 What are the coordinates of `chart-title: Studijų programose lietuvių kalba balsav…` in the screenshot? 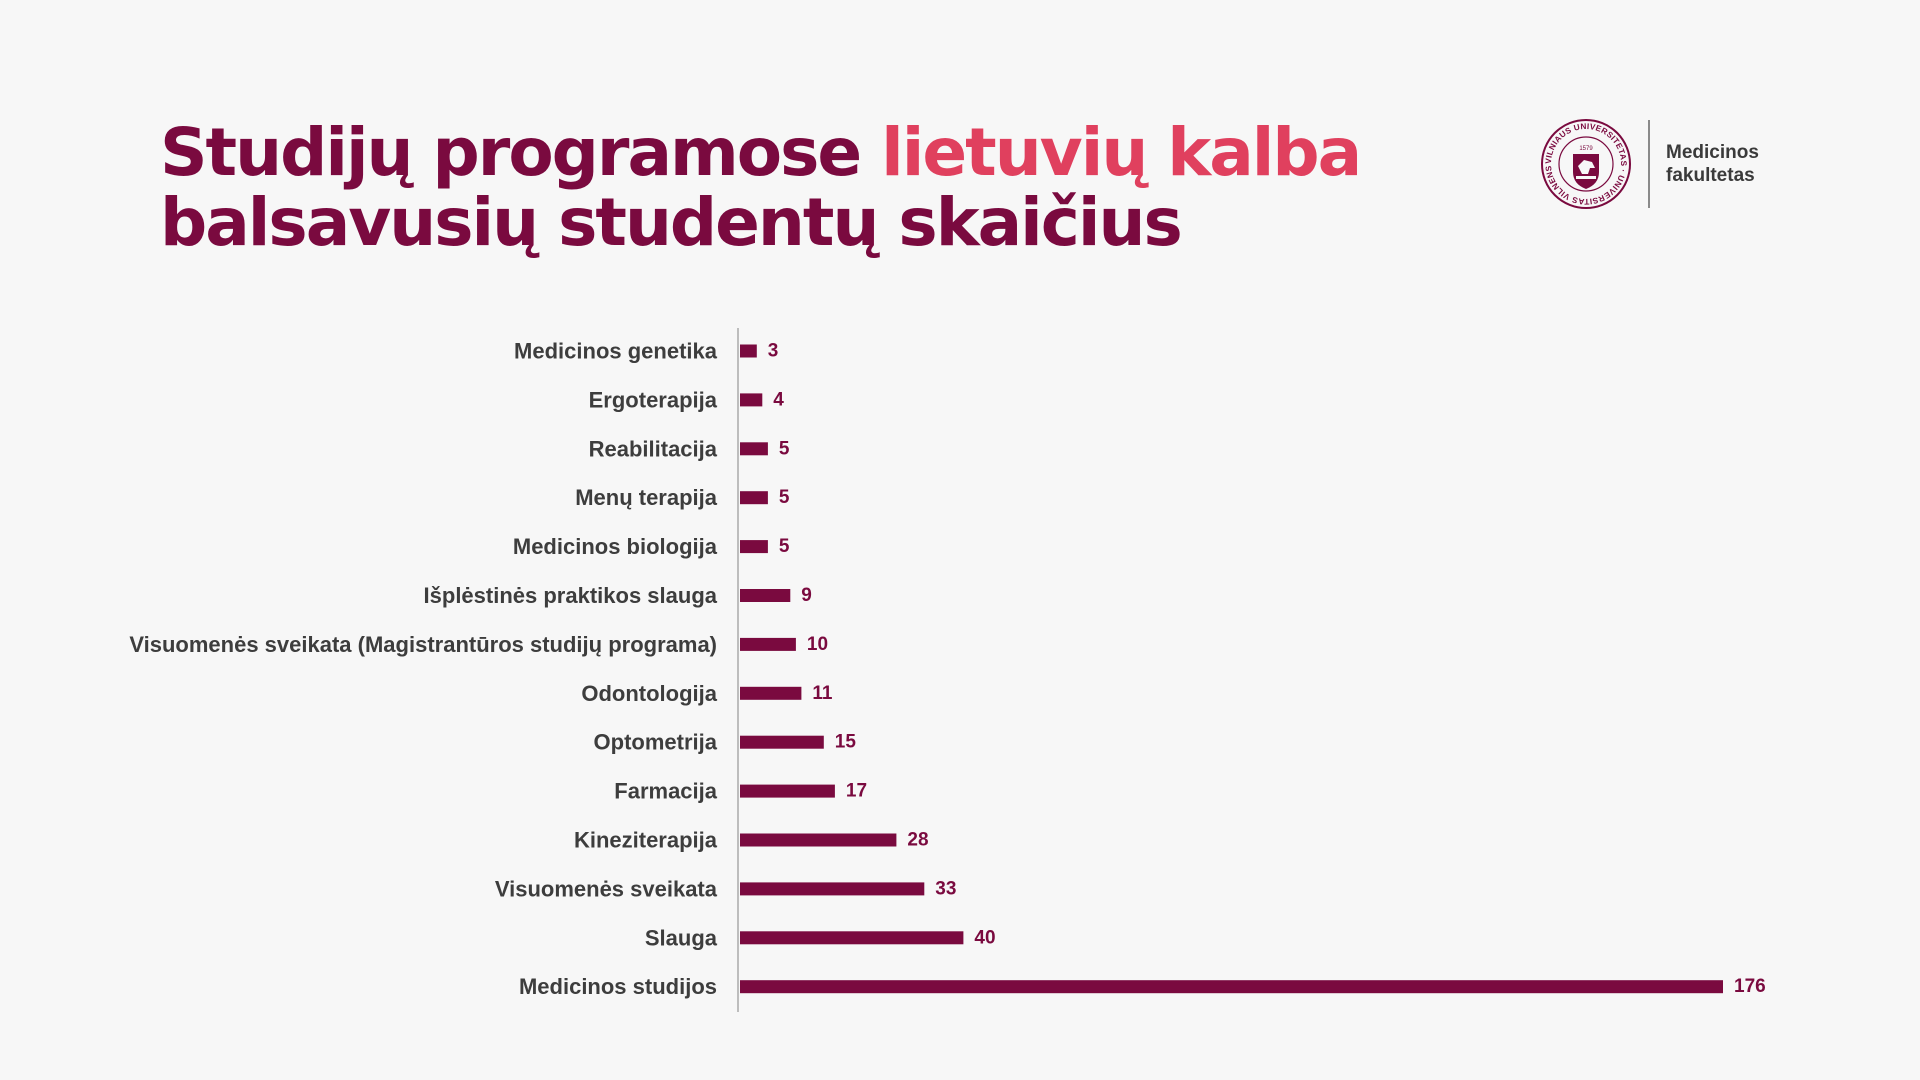 It's located at (761, 189).